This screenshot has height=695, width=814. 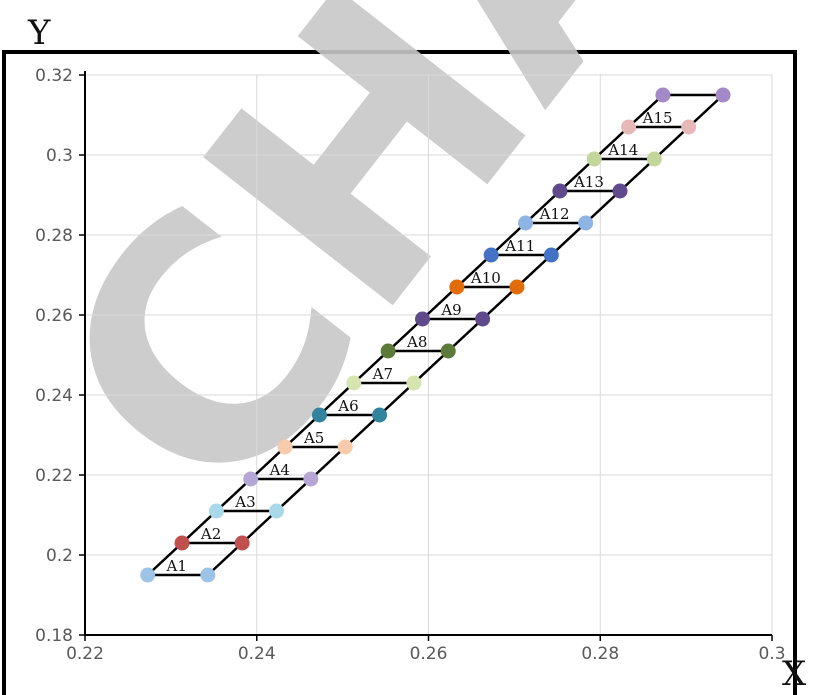 I want to click on segment-label: A6, so click(x=347, y=406).